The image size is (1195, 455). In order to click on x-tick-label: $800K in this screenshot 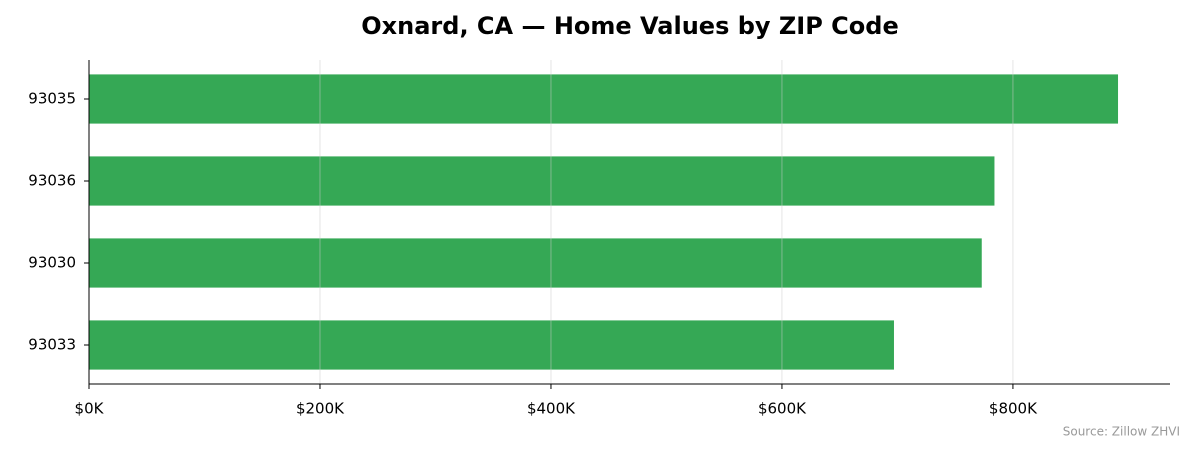, I will do `click(1013, 409)`.